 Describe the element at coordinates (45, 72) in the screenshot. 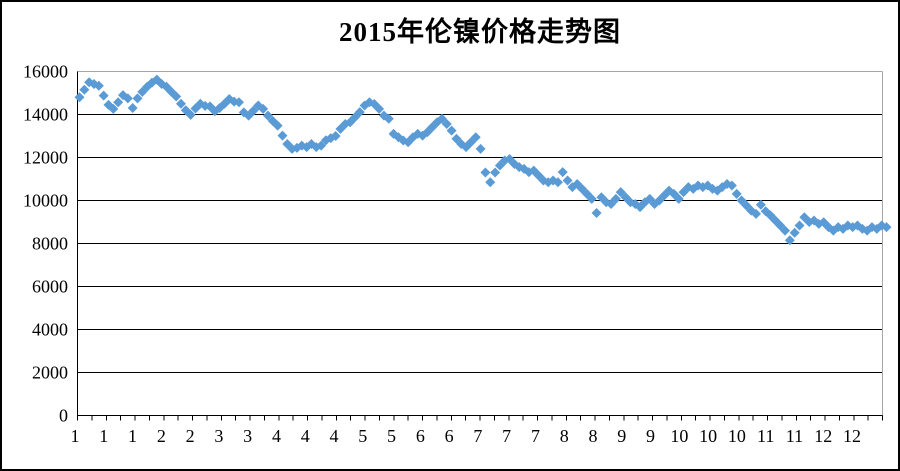

I see `y-axis-label: 16000` at that location.